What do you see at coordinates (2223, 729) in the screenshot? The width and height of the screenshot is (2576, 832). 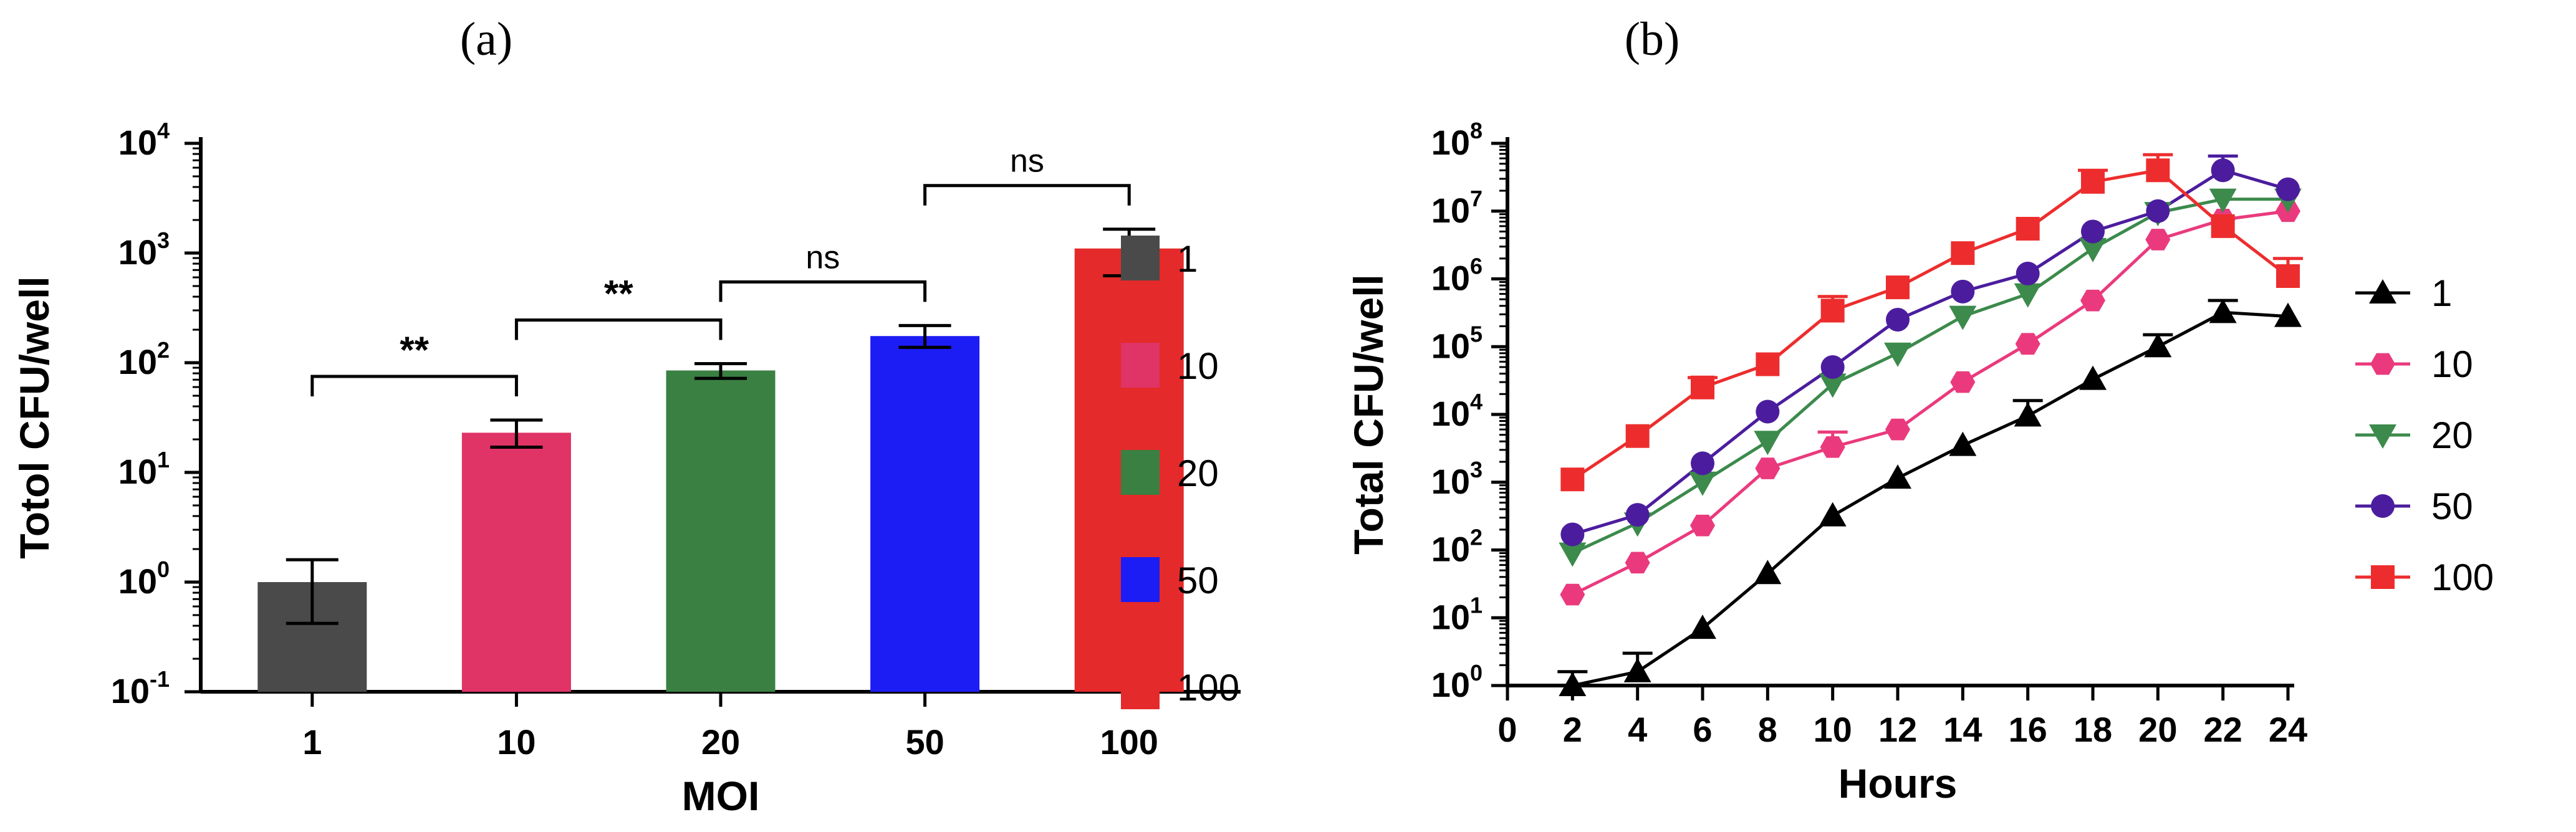 I see `x-tick-label: 22` at bounding box center [2223, 729].